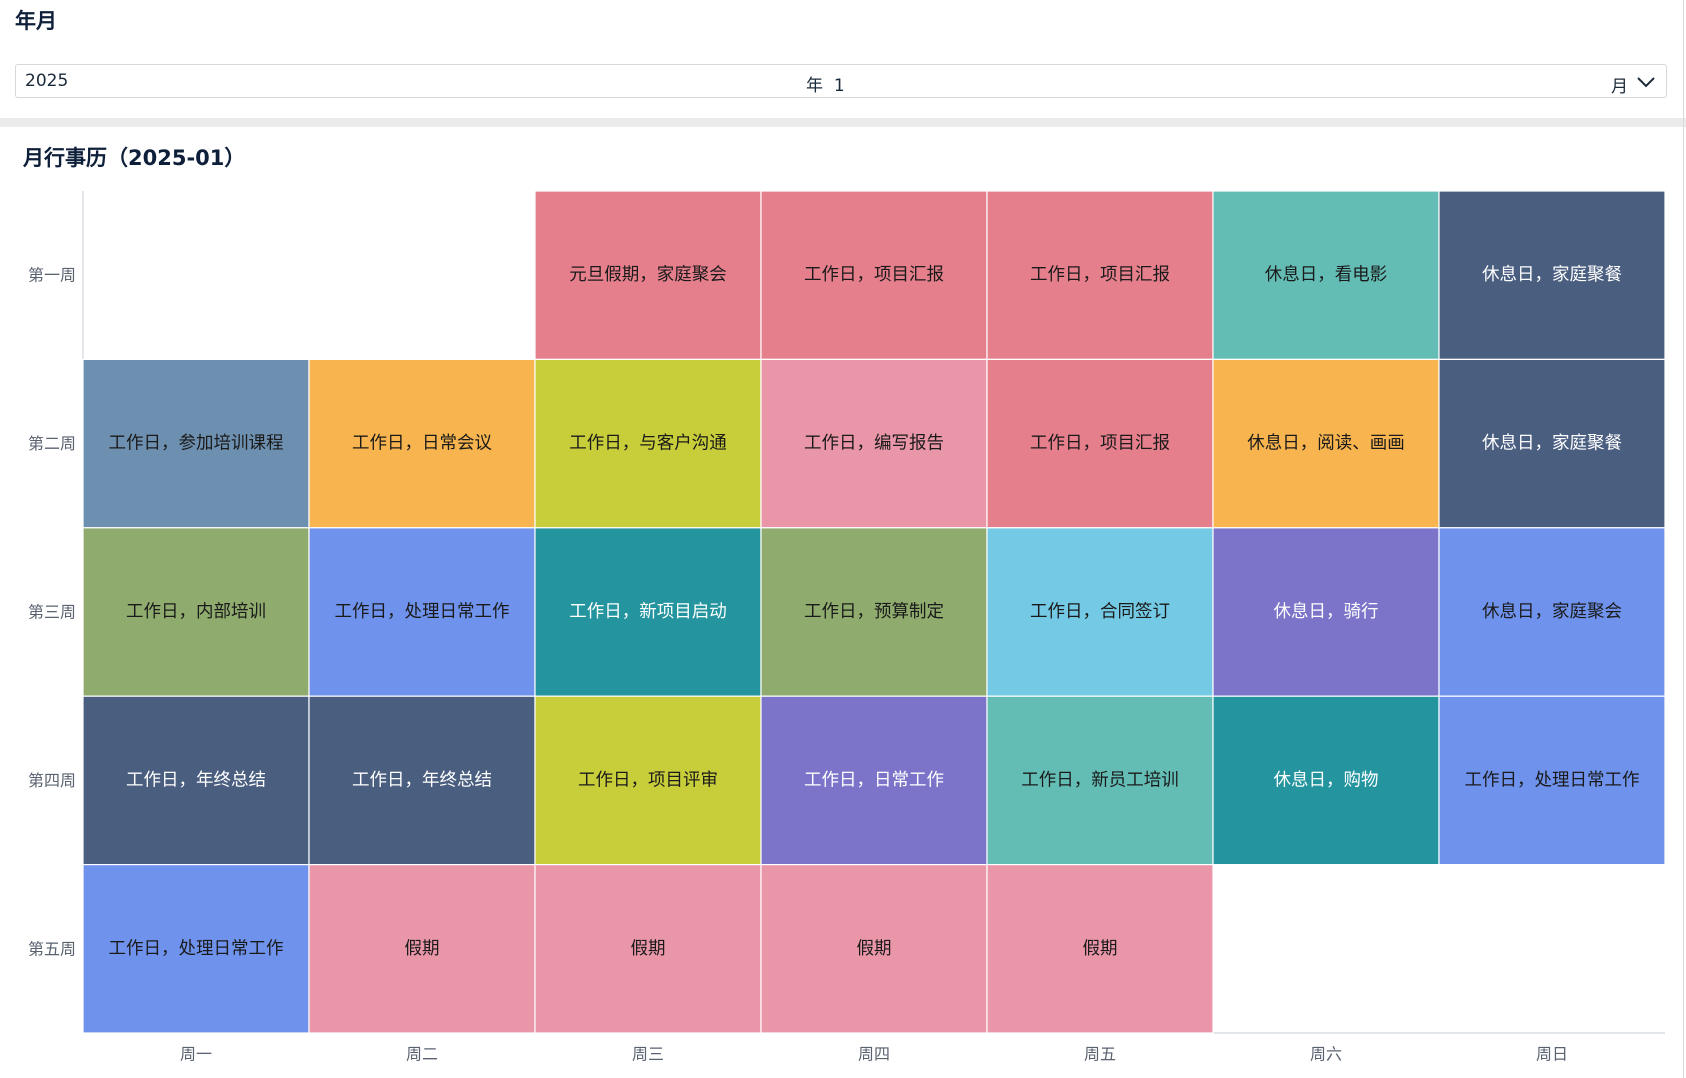  I want to click on cell-label: 工作日，与客户沟通, so click(648, 444).